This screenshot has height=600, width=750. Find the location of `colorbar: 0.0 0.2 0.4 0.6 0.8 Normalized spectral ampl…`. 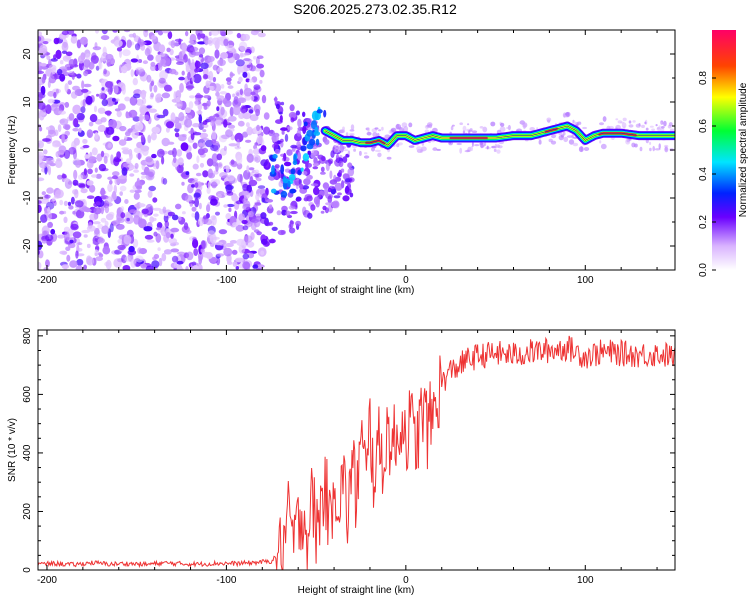

colorbar: 0.0 0.2 0.4 0.6 0.8 Normalized spectral ampl… is located at coordinates (723, 153).